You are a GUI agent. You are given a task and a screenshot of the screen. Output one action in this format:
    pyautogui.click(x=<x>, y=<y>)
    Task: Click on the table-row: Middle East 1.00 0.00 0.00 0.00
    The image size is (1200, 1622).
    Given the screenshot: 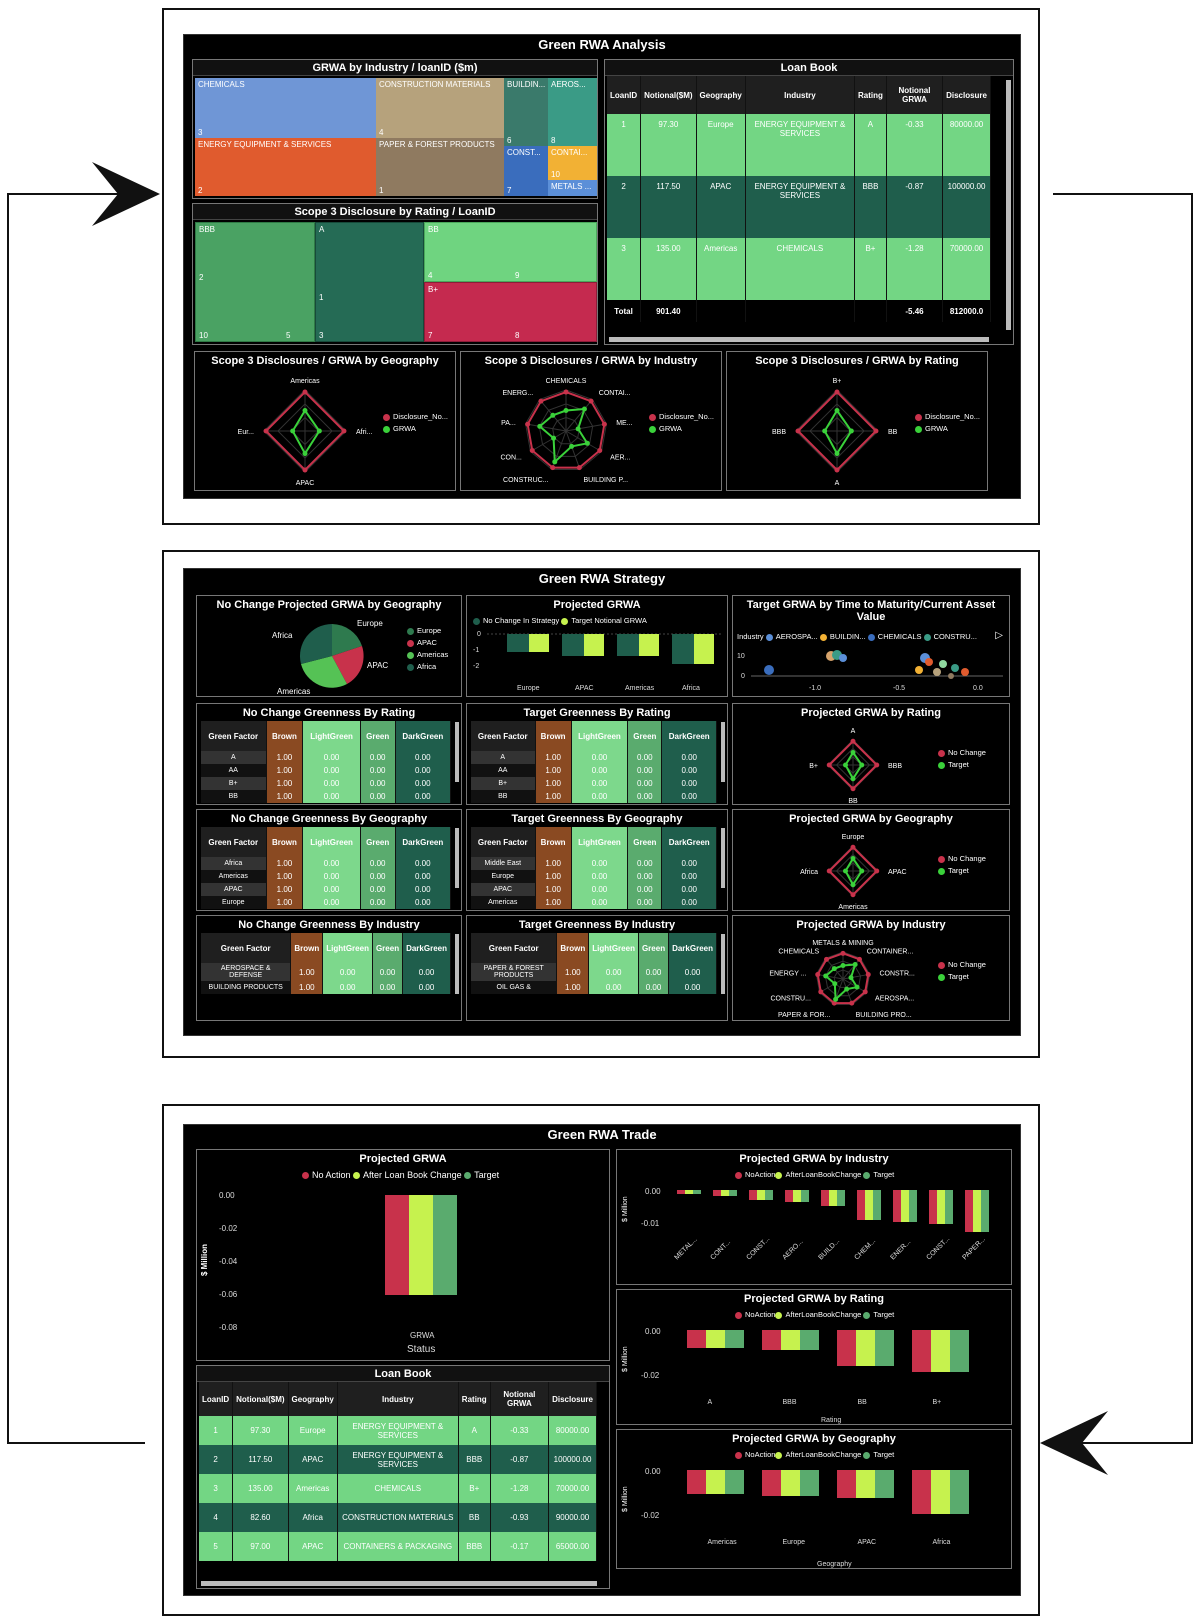 What is the action you would take?
    pyautogui.click(x=594, y=863)
    